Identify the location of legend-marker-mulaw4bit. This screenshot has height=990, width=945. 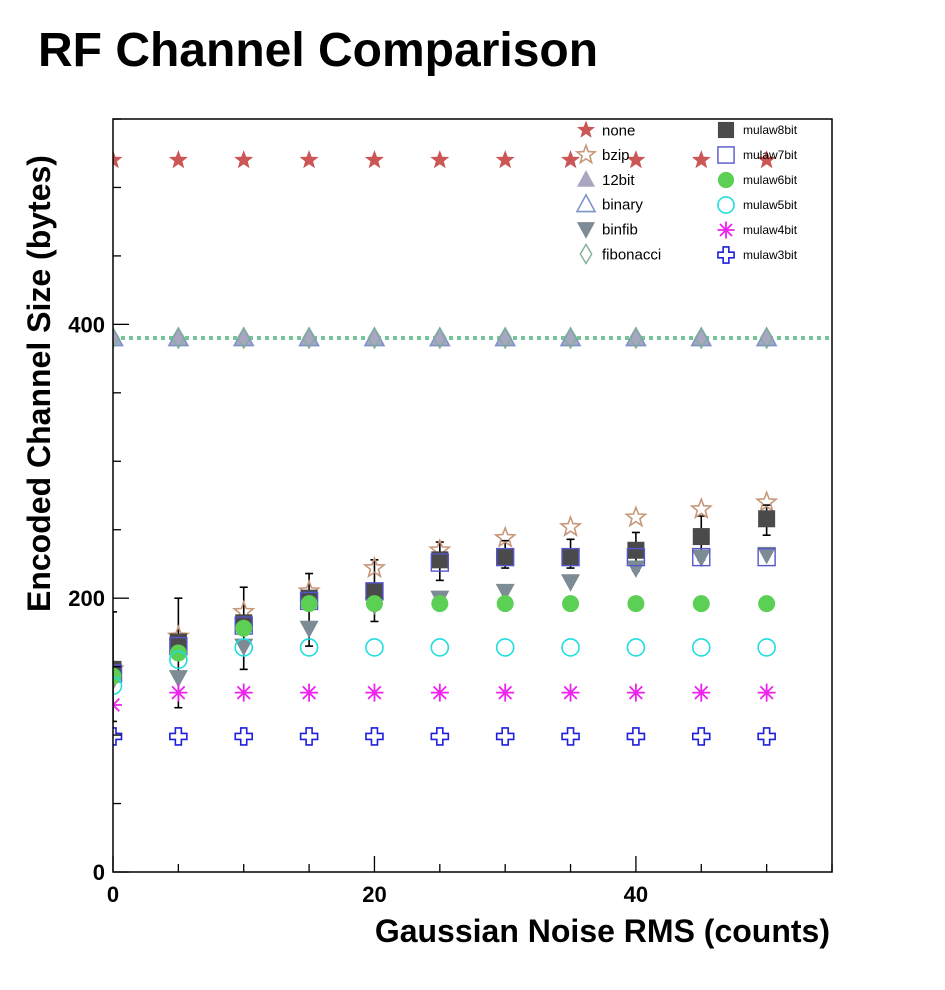
(726, 230).